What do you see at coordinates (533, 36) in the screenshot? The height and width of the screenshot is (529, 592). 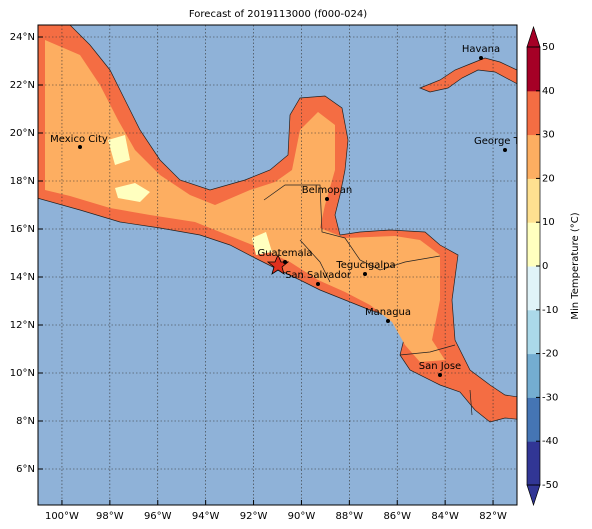 I see `colorbar-extend-top` at bounding box center [533, 36].